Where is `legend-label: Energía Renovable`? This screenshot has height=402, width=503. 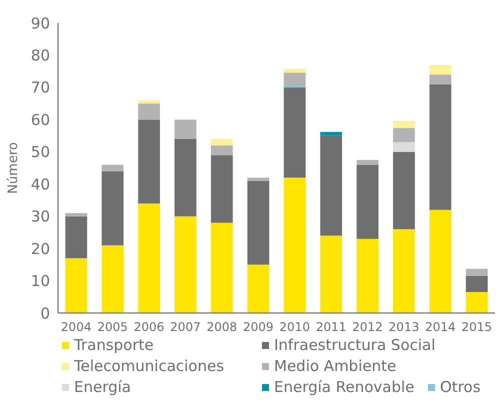 legend-label: Energía Renovable is located at coordinates (344, 387).